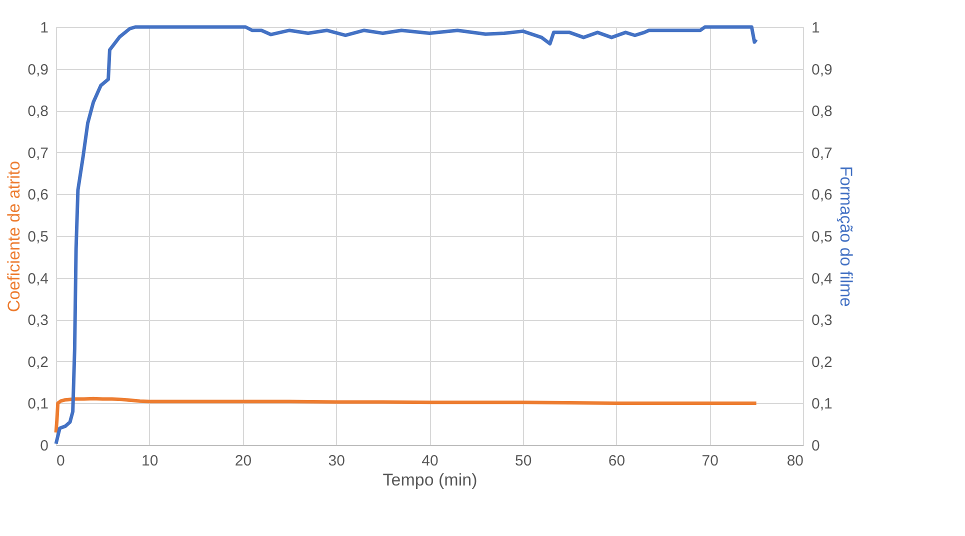  Describe the element at coordinates (710, 461) in the screenshot. I see `x-tick-label: 70` at that location.